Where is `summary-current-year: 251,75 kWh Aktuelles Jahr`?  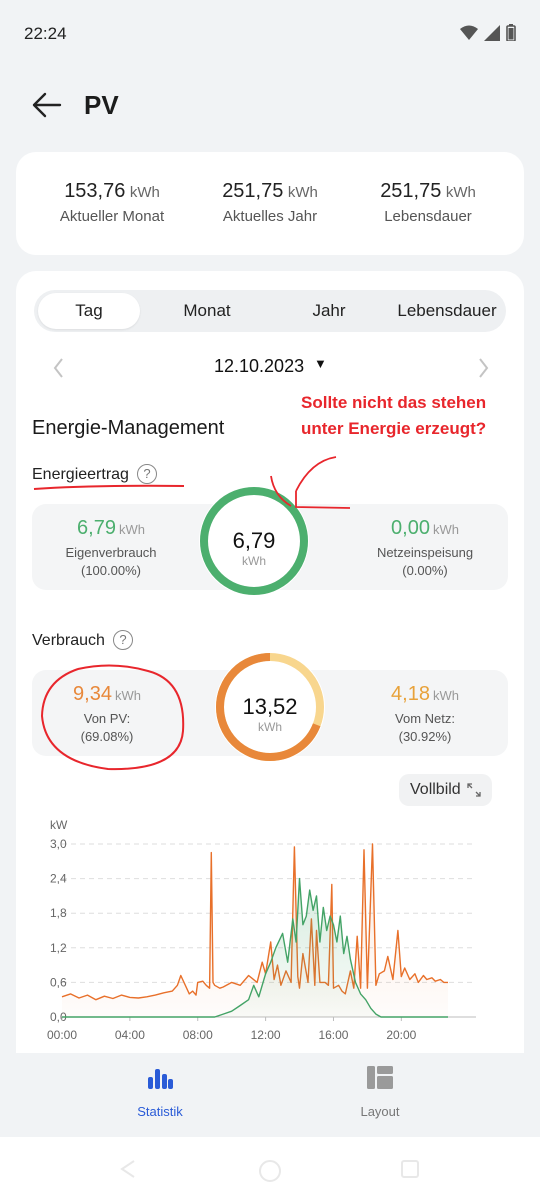 summary-current-year: 251,75 kWh Aktuelles Jahr is located at coordinates (270, 202).